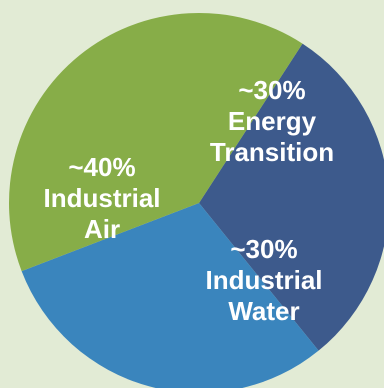  What do you see at coordinates (272, 152) in the screenshot?
I see `slice-name-line: Transition` at bounding box center [272, 152].